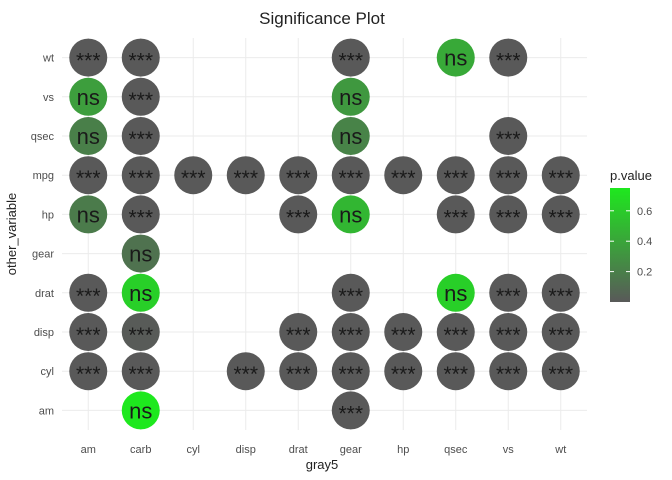  I want to click on y-axis-ticks: am cyl disp drat gear hp mpg qsec vs wt, so click(43, 235).